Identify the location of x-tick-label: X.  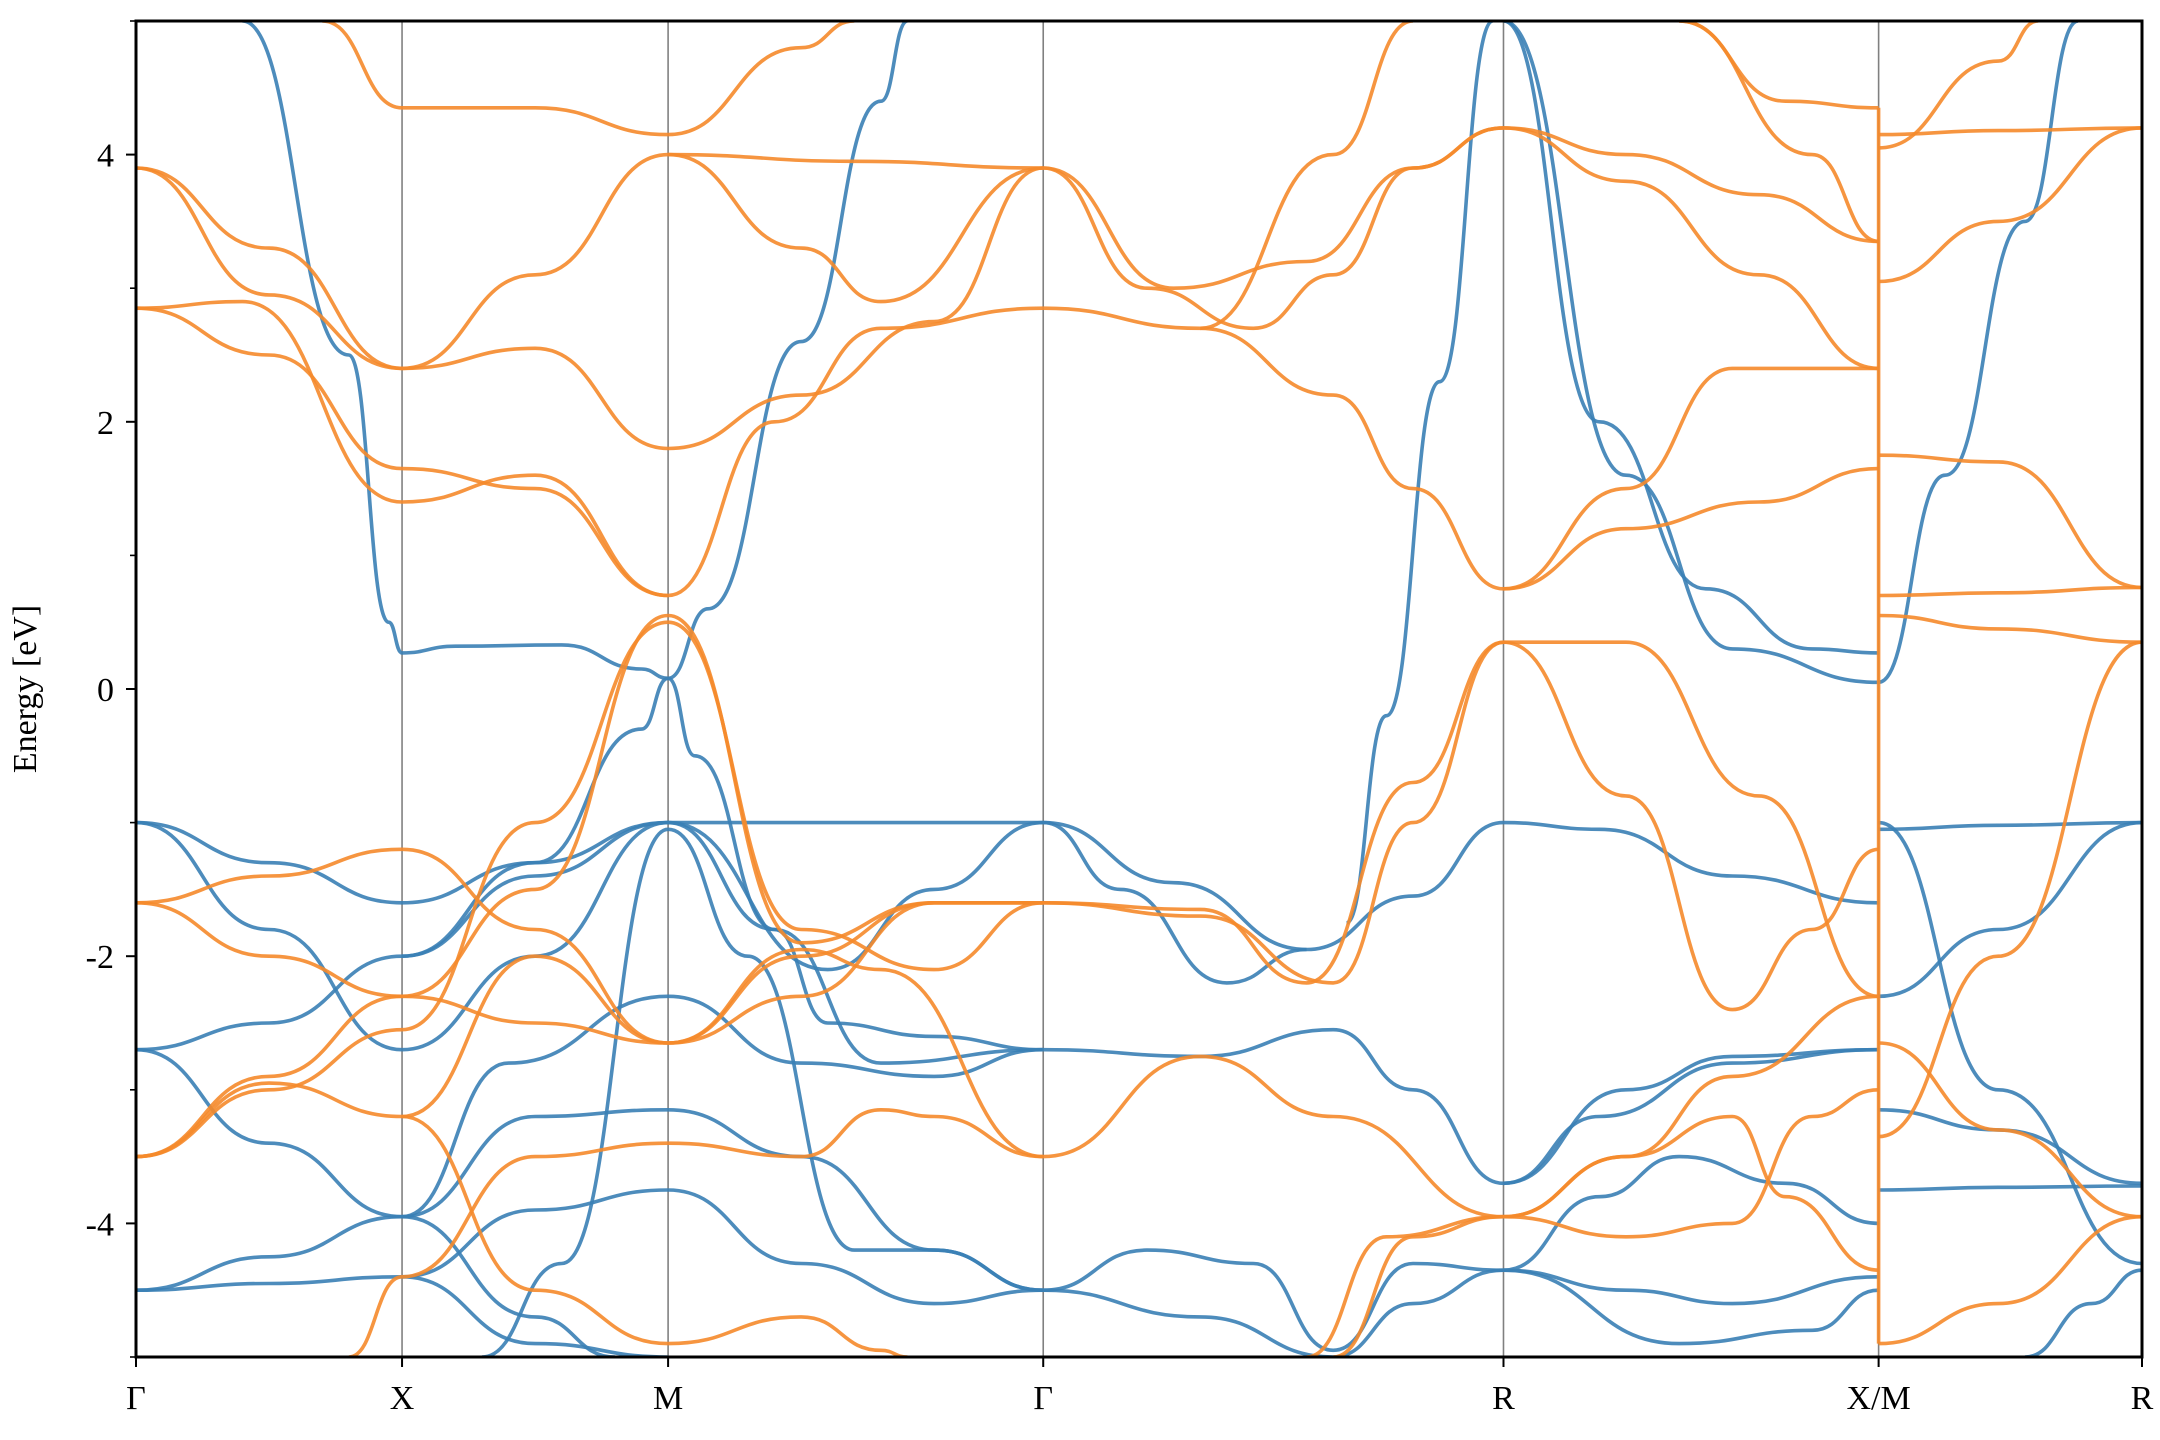
(402, 1398).